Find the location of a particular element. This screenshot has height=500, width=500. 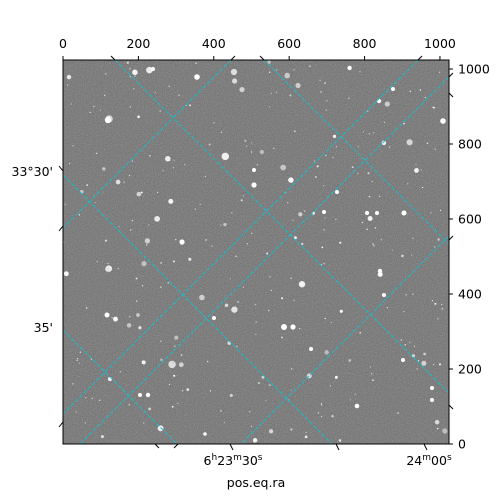

right-tick-label: 0 is located at coordinates (462, 444).